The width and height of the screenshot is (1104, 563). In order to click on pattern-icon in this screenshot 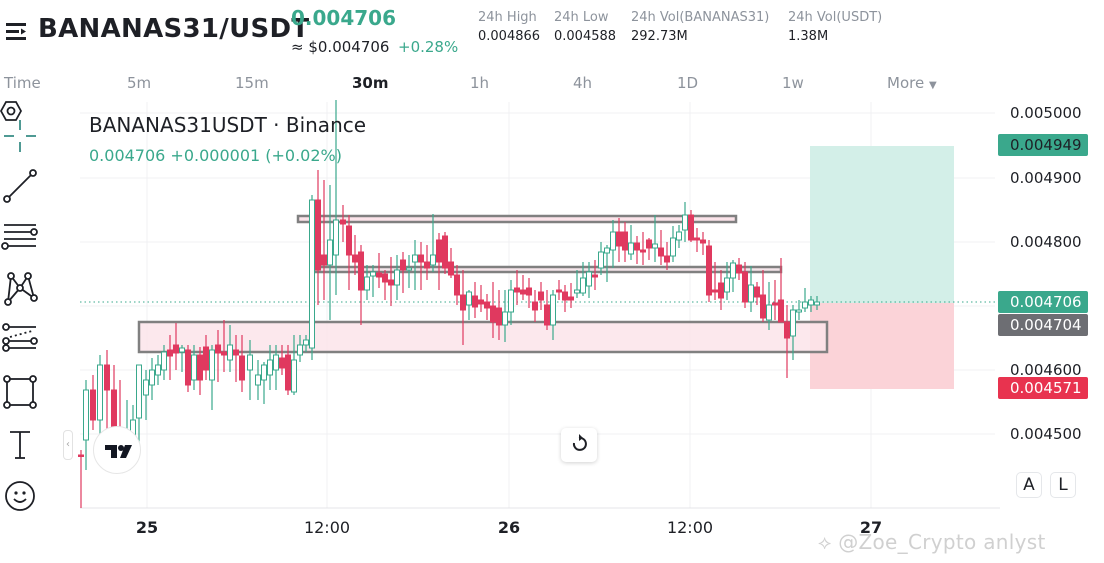, I will do `click(20, 288)`.